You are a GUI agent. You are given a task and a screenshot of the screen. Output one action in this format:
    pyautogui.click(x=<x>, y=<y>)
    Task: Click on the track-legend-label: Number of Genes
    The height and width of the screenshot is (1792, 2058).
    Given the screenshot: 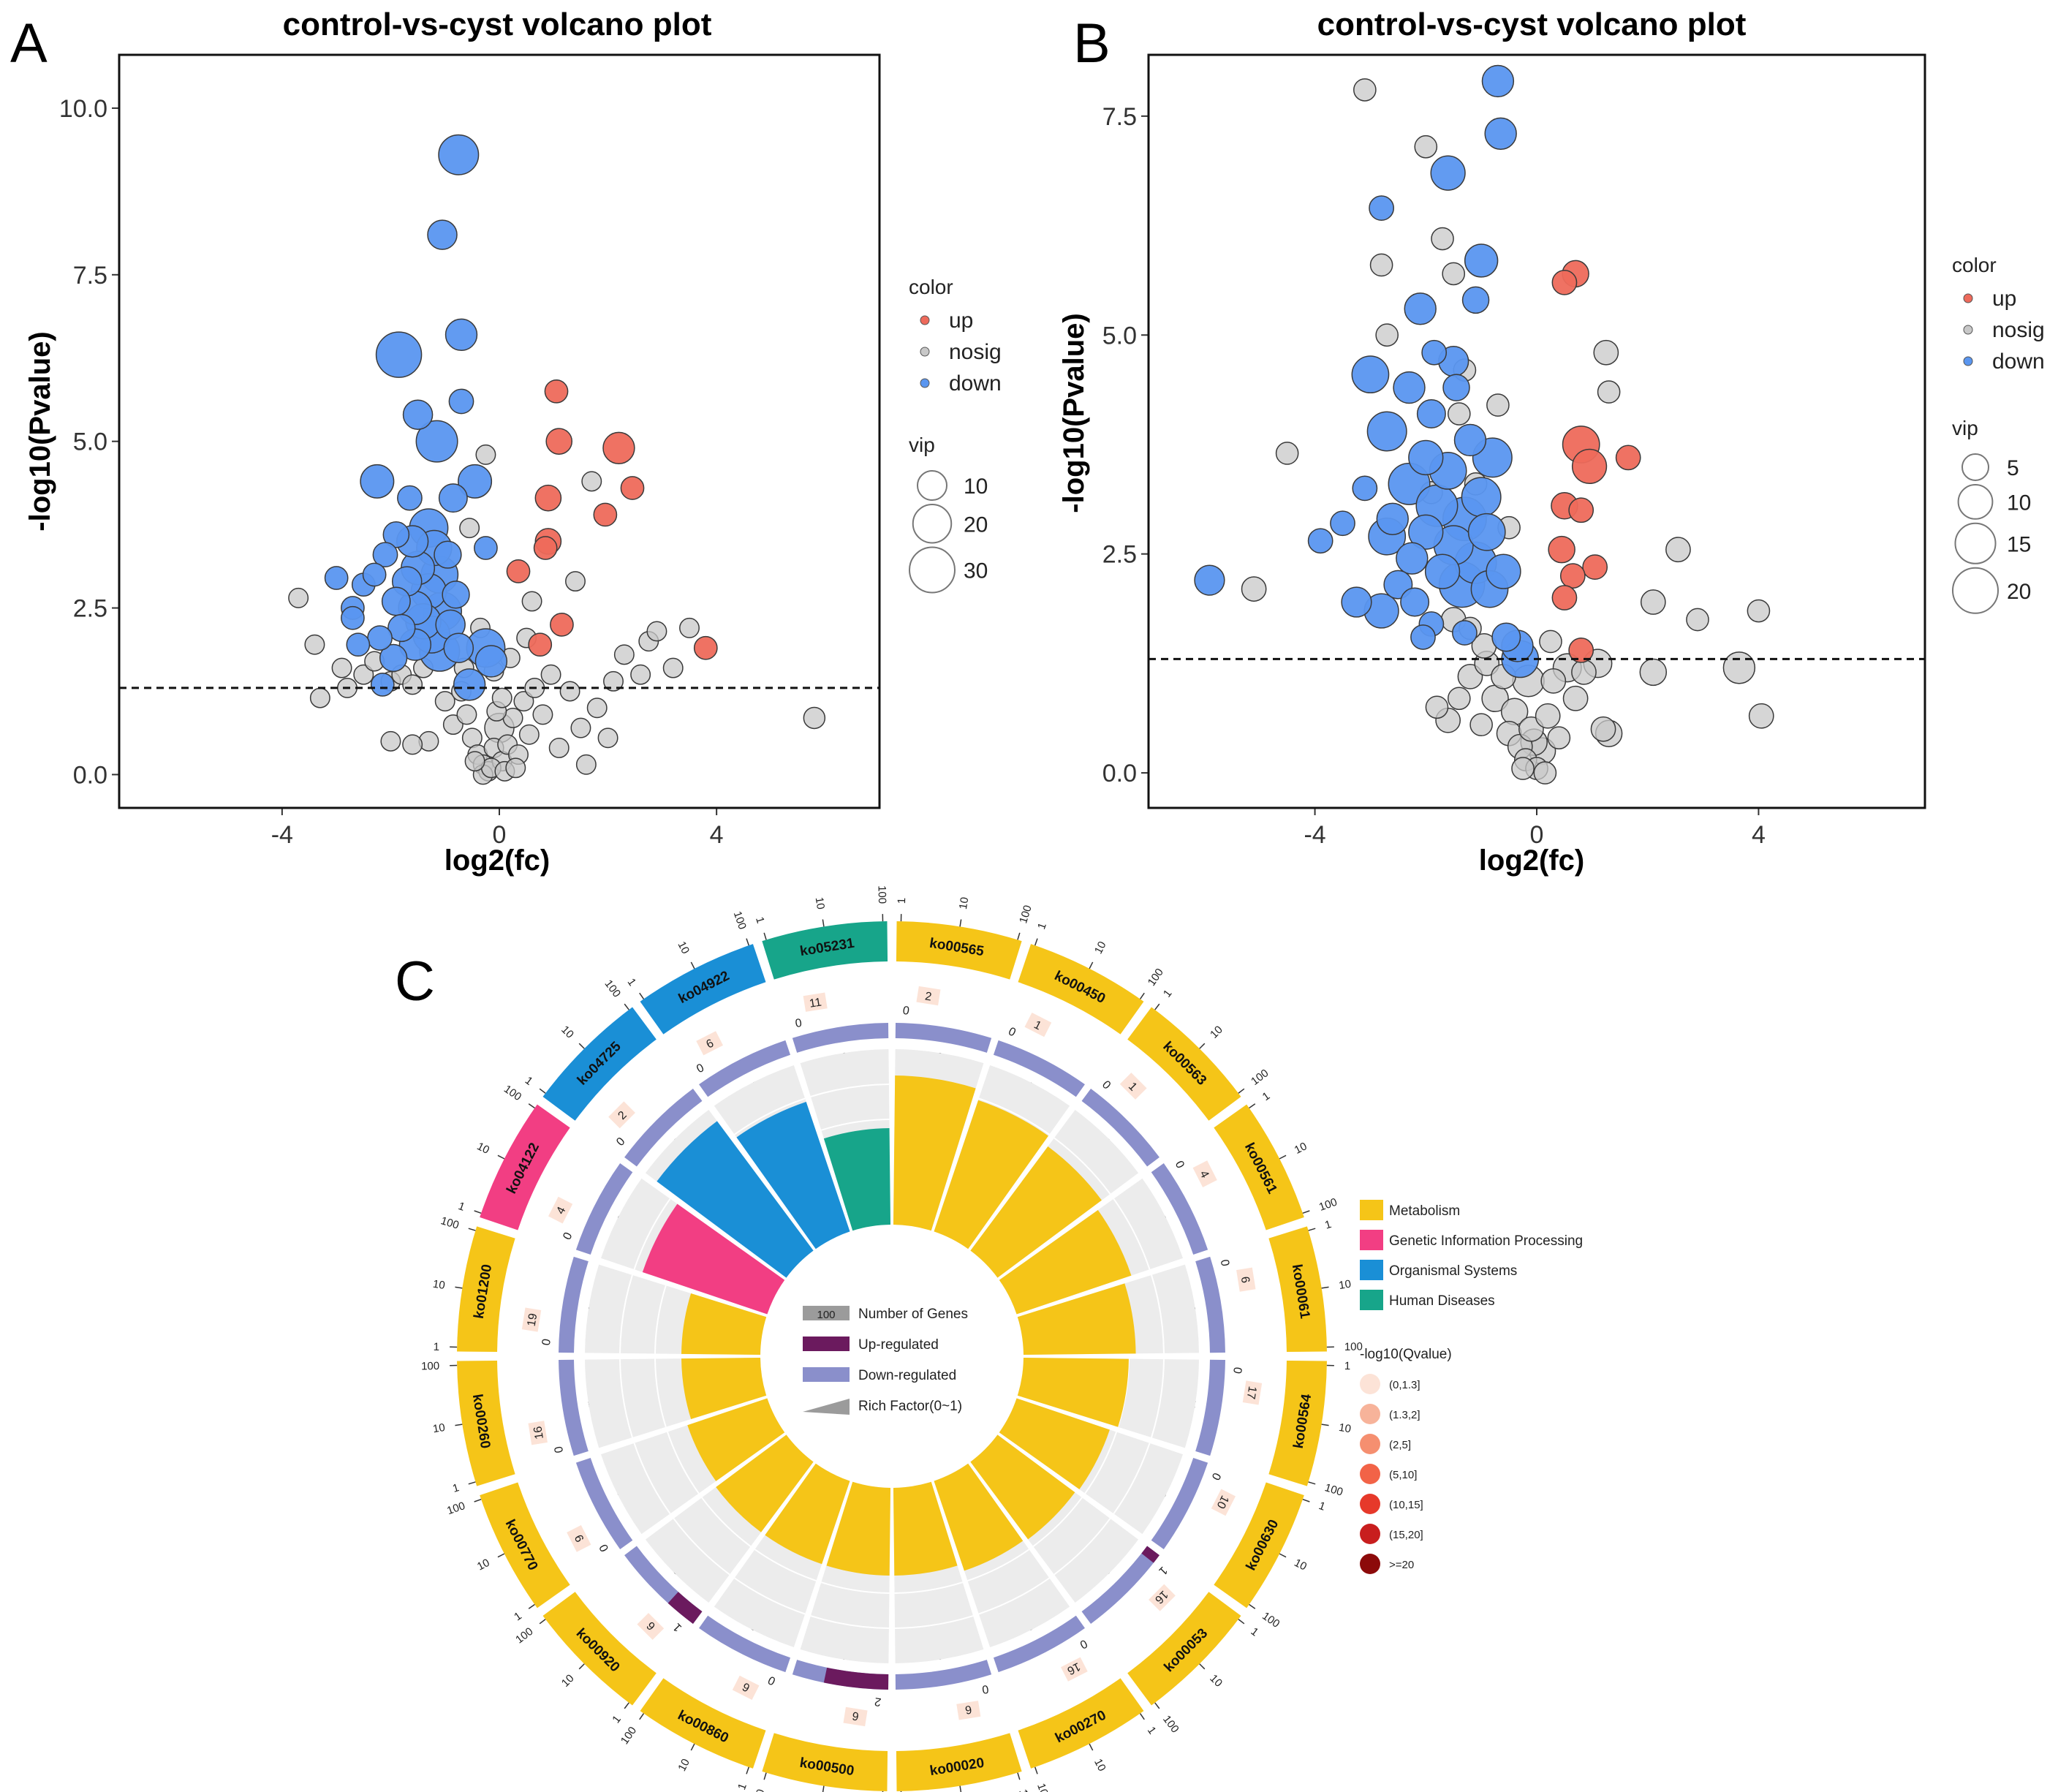 What is the action you would take?
    pyautogui.click(x=913, y=1314)
    